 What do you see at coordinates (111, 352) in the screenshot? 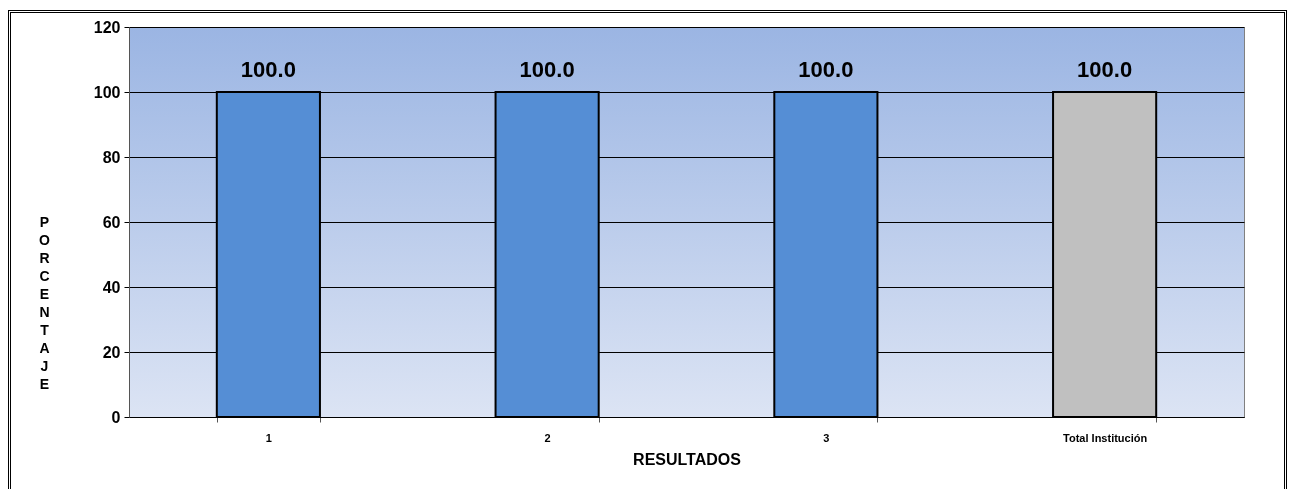
I see `y-tick-label: 20` at bounding box center [111, 352].